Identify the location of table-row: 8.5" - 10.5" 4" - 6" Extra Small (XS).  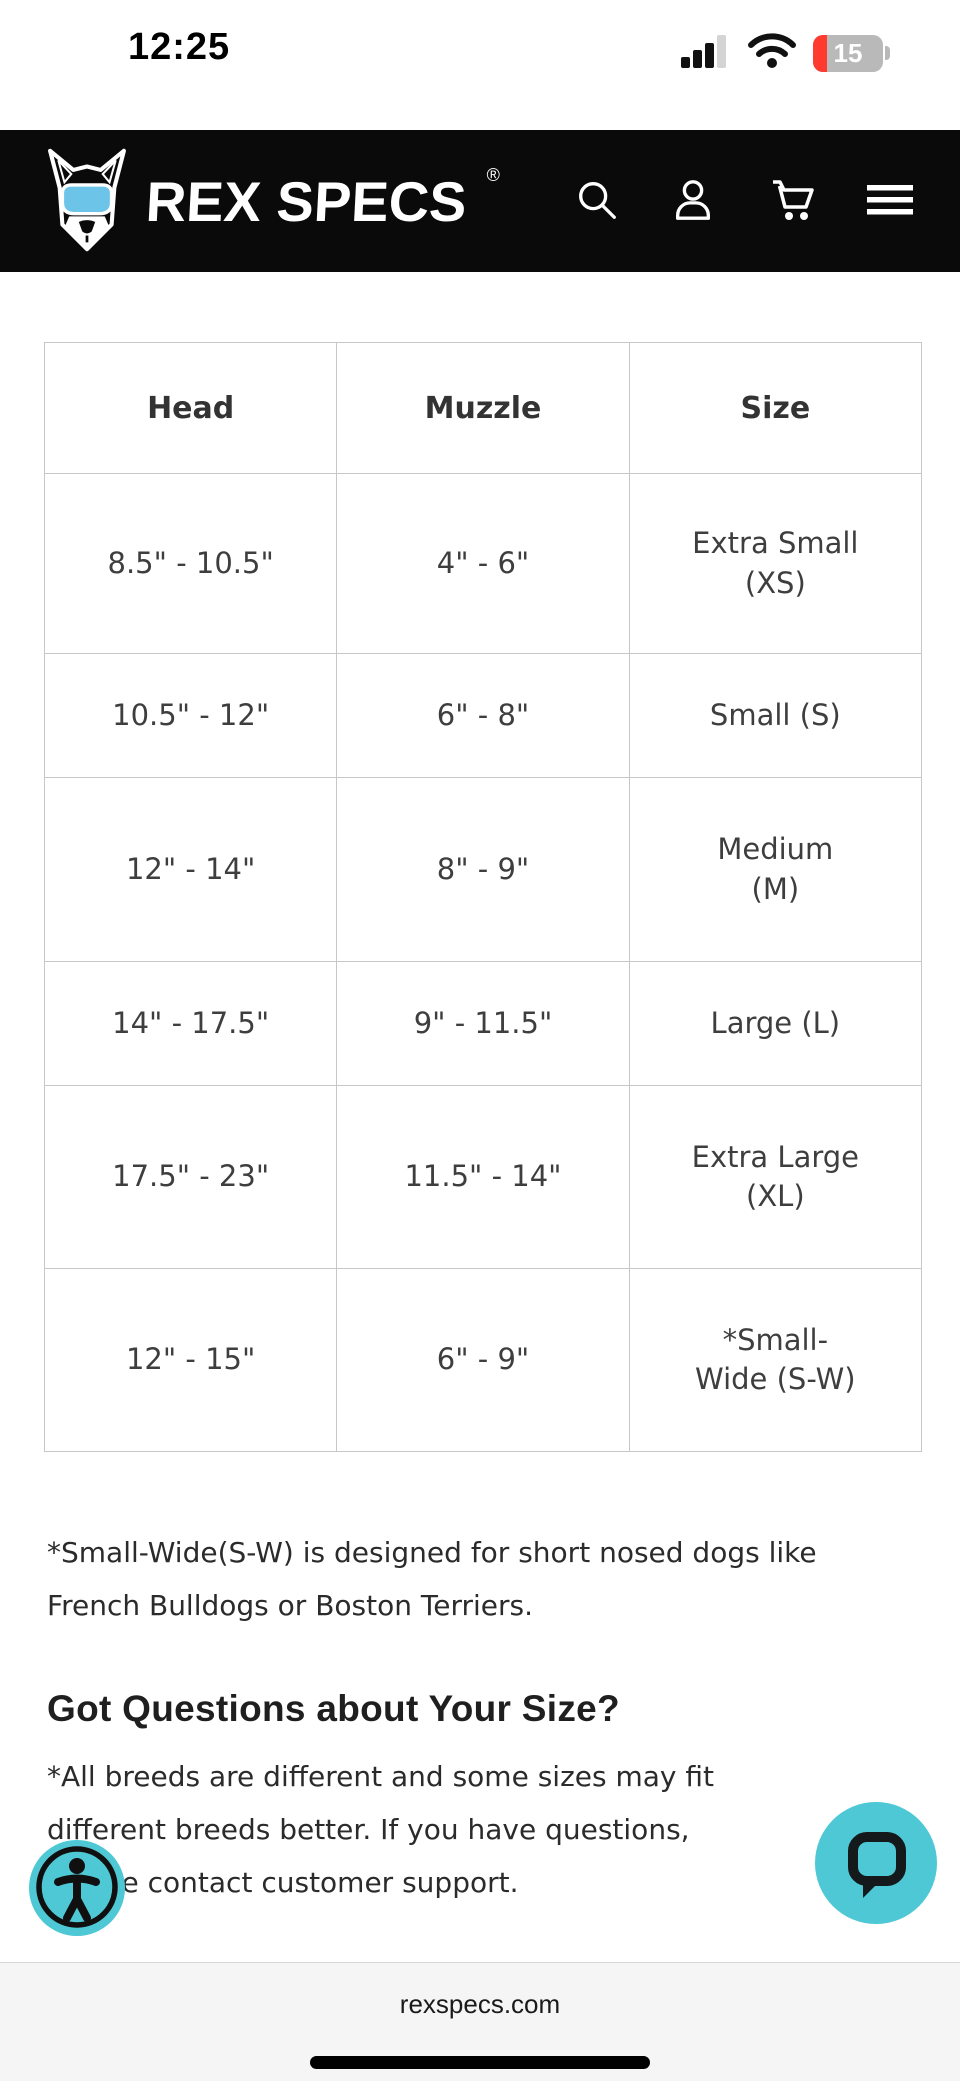
(483, 563).